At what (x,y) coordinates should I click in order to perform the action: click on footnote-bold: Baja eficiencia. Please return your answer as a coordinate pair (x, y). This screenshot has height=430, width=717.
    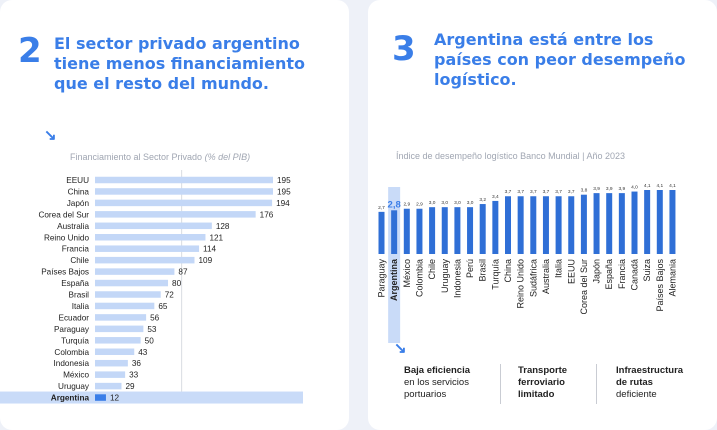
    Looking at the image, I should click on (437, 370).